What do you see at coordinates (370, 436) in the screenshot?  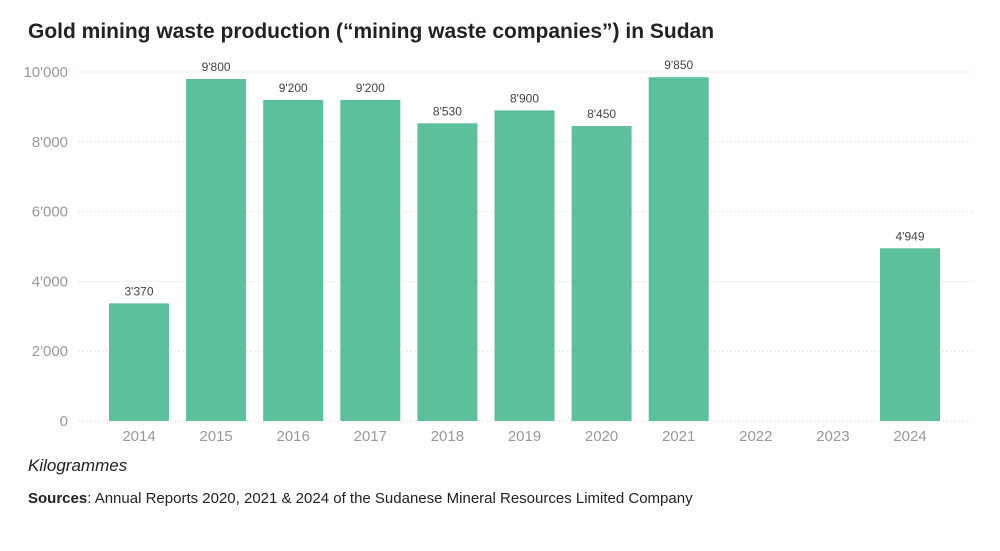 I see `x-tick-label: 2017` at bounding box center [370, 436].